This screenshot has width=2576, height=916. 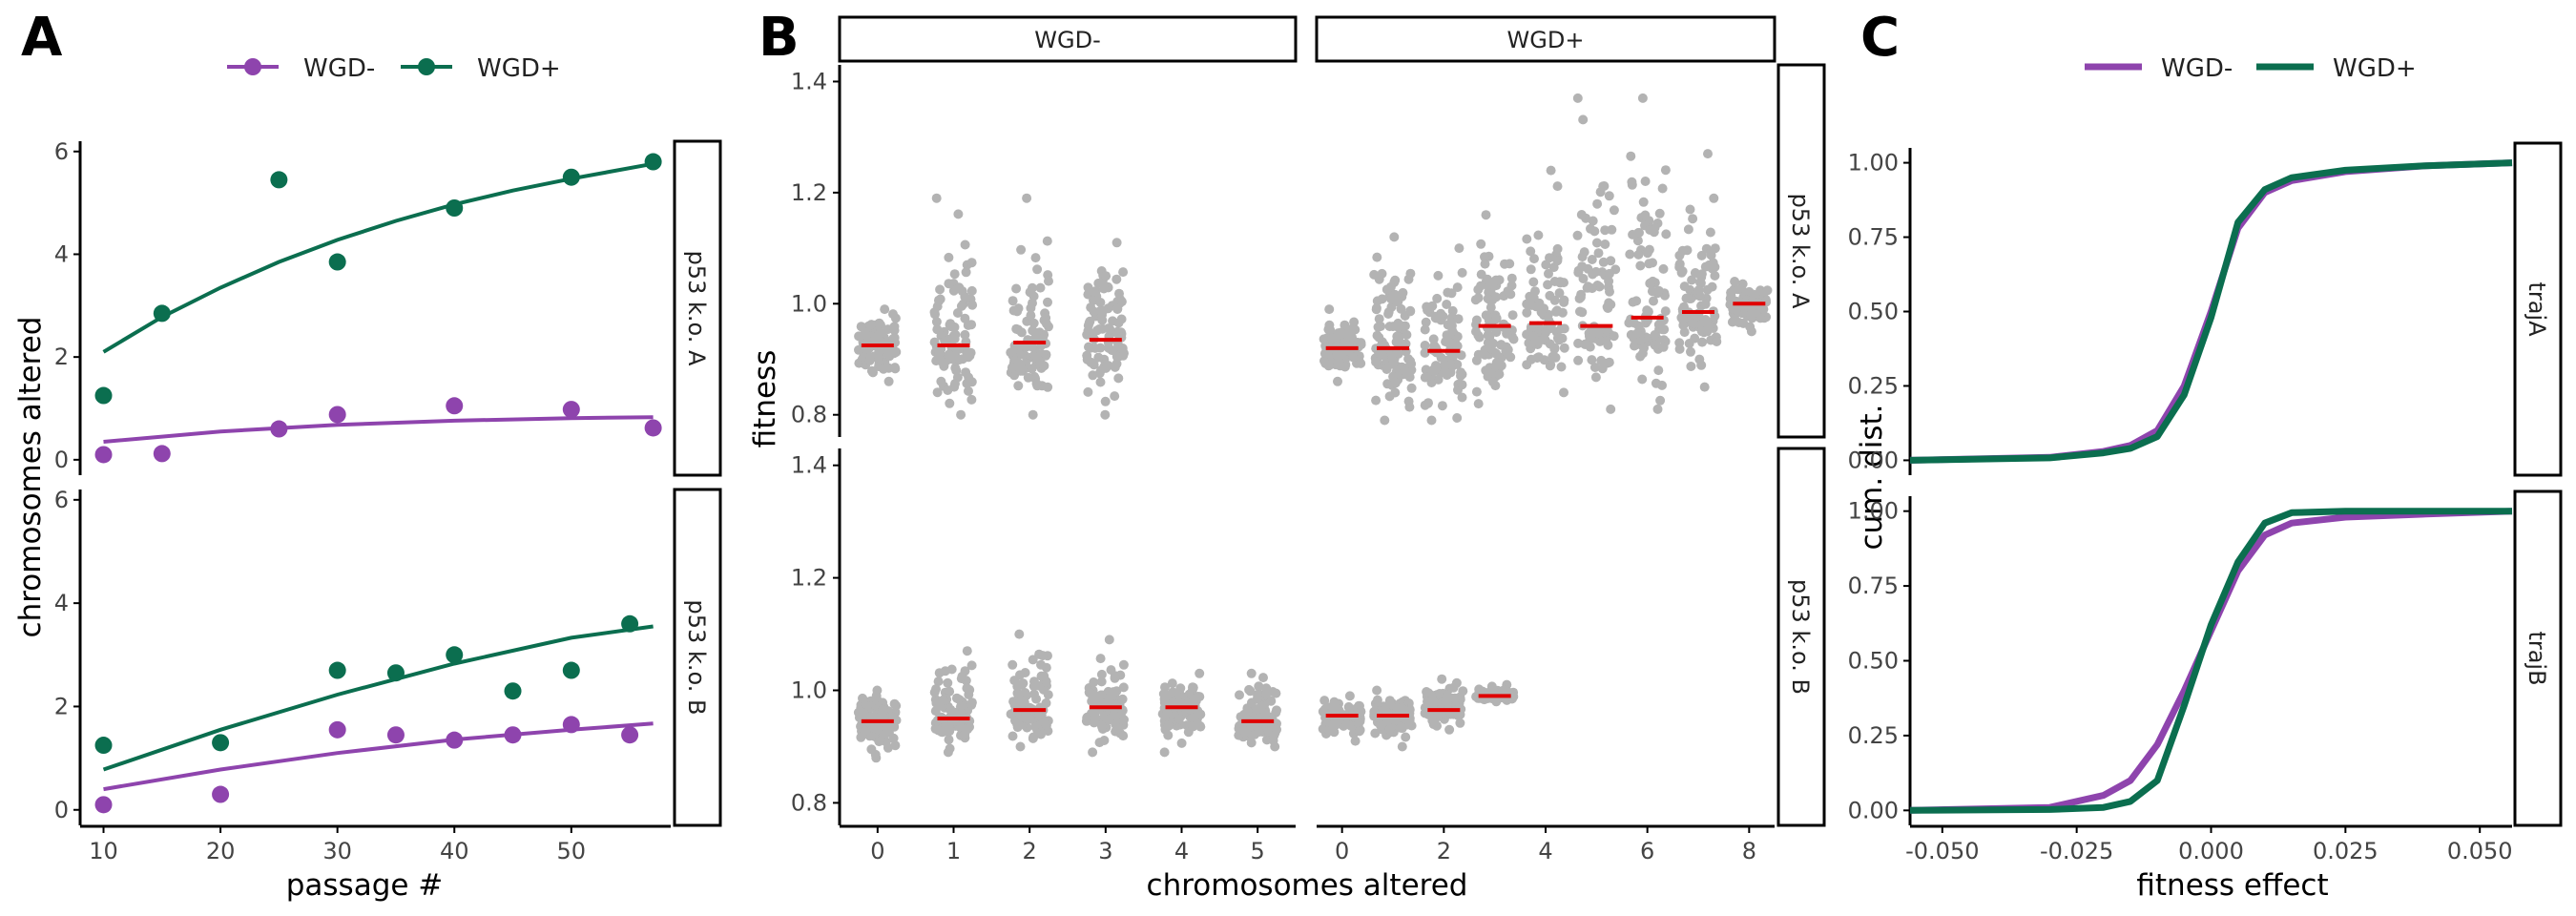 I want to click on panel-c-y-tick-label: 0.50, so click(x=1873, y=661).